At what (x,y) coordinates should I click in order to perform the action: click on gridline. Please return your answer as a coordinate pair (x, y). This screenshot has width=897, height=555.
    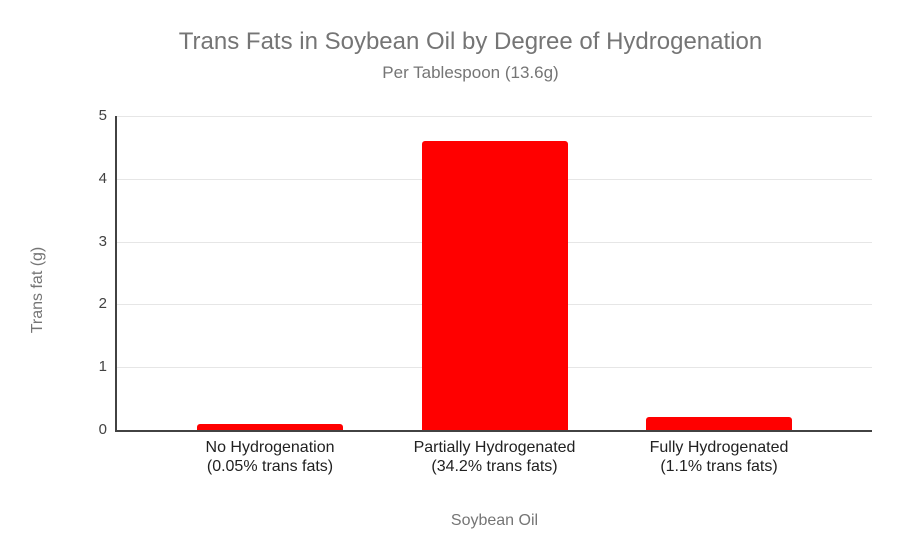
    Looking at the image, I should click on (494, 116).